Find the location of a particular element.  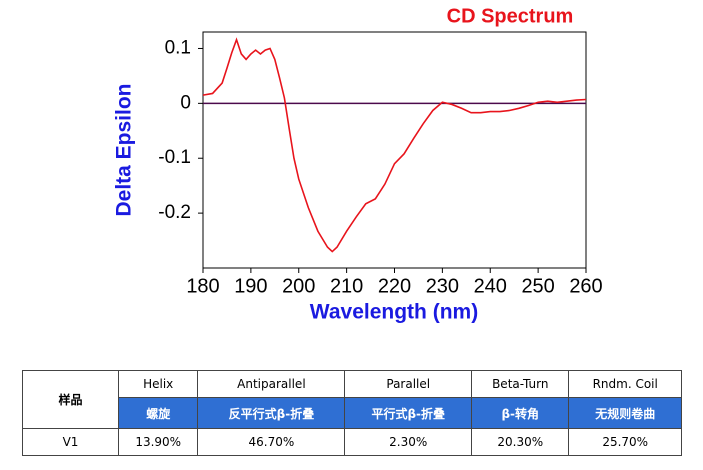

y-tick-label: -0.1 is located at coordinates (174, 157).